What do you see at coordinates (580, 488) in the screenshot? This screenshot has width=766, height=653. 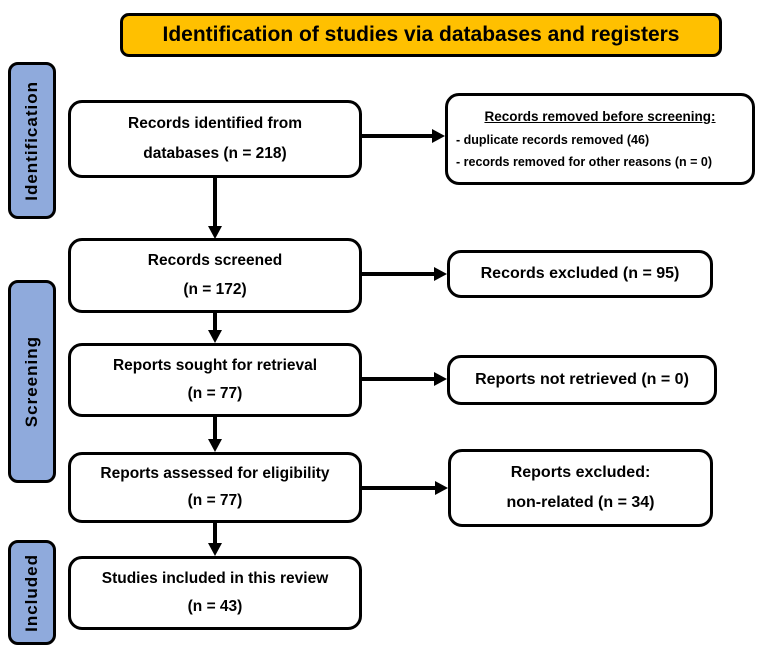 I see `box-reports-excluded: Reports excluded: non-related (n = 34)` at bounding box center [580, 488].